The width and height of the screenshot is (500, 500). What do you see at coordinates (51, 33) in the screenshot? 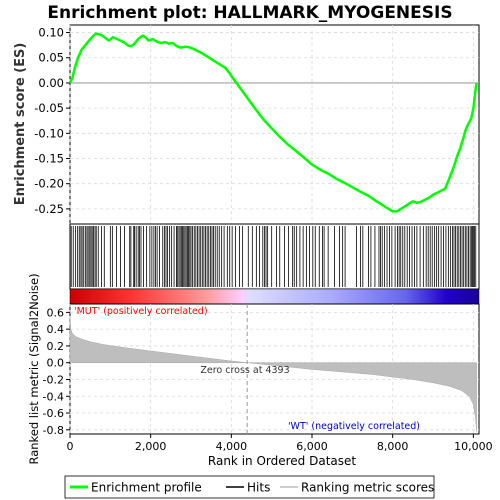
I see `es-y-tick-label: 0.10` at bounding box center [51, 33].